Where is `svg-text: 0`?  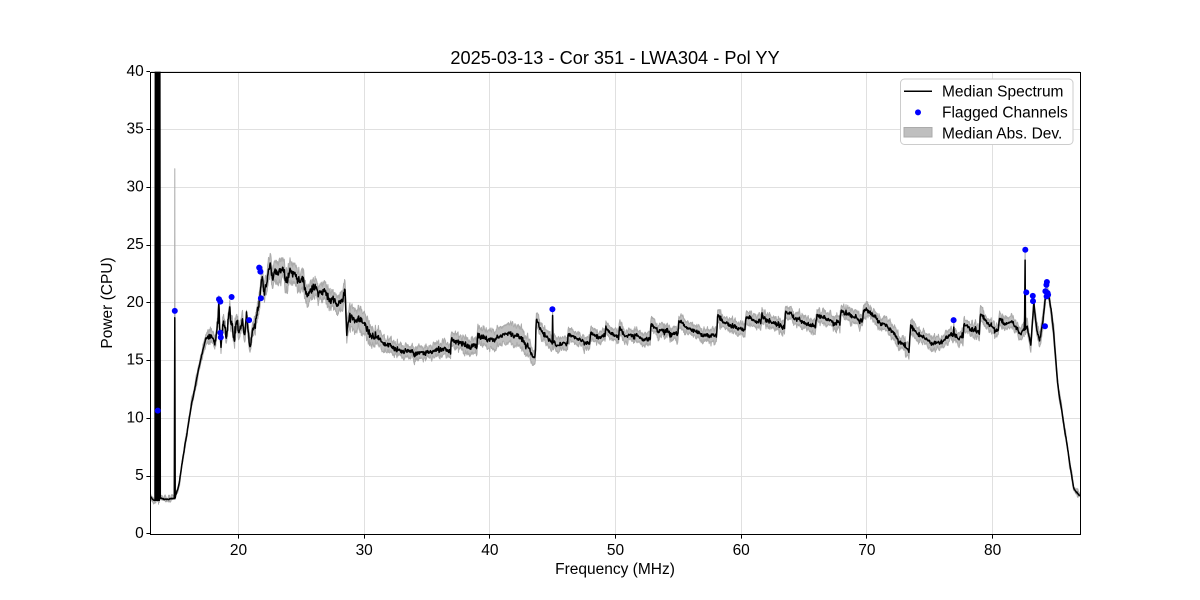
svg-text: 0 is located at coordinates (139, 533).